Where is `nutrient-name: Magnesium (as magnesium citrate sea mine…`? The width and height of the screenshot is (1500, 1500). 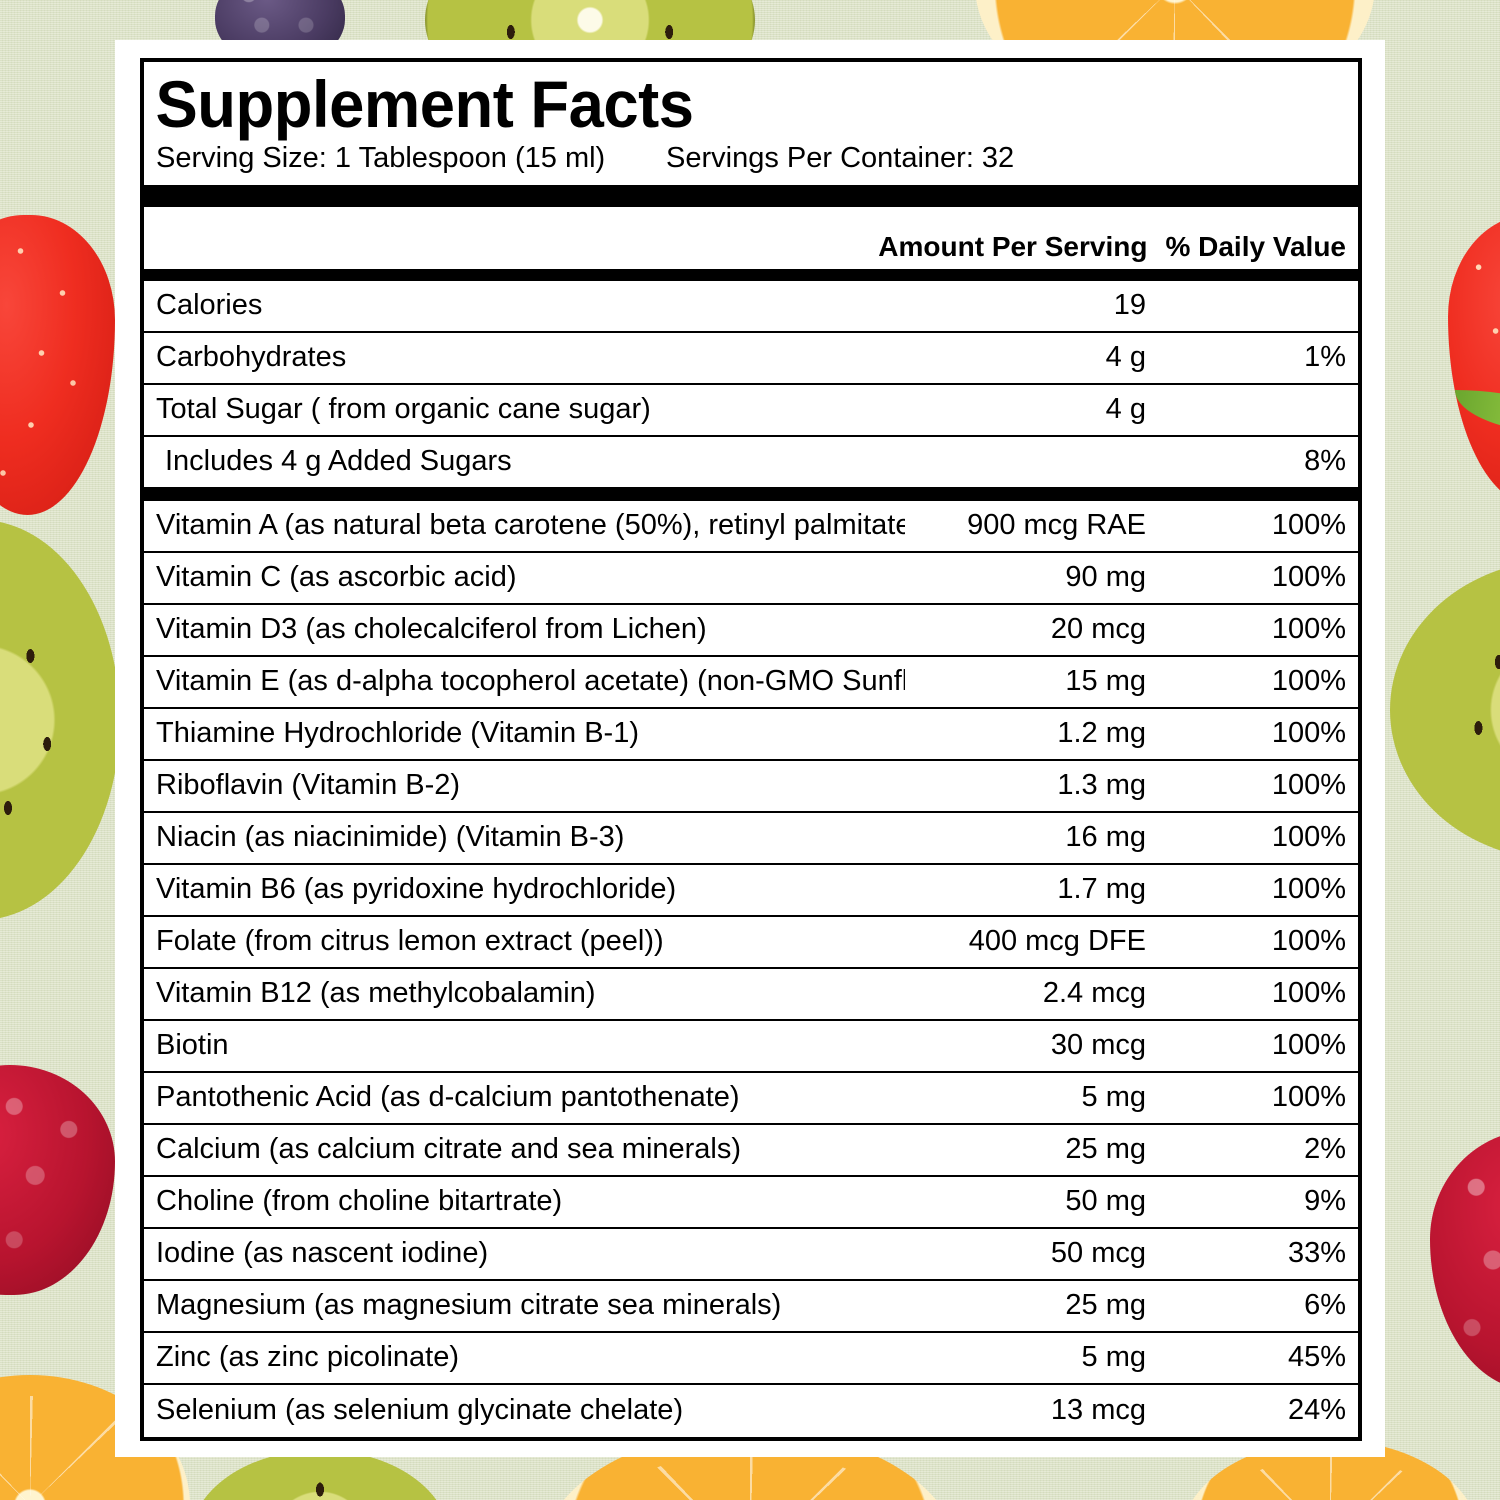
nutrient-name: Magnesium (as magnesium citrate sea mine… is located at coordinates (469, 1306).